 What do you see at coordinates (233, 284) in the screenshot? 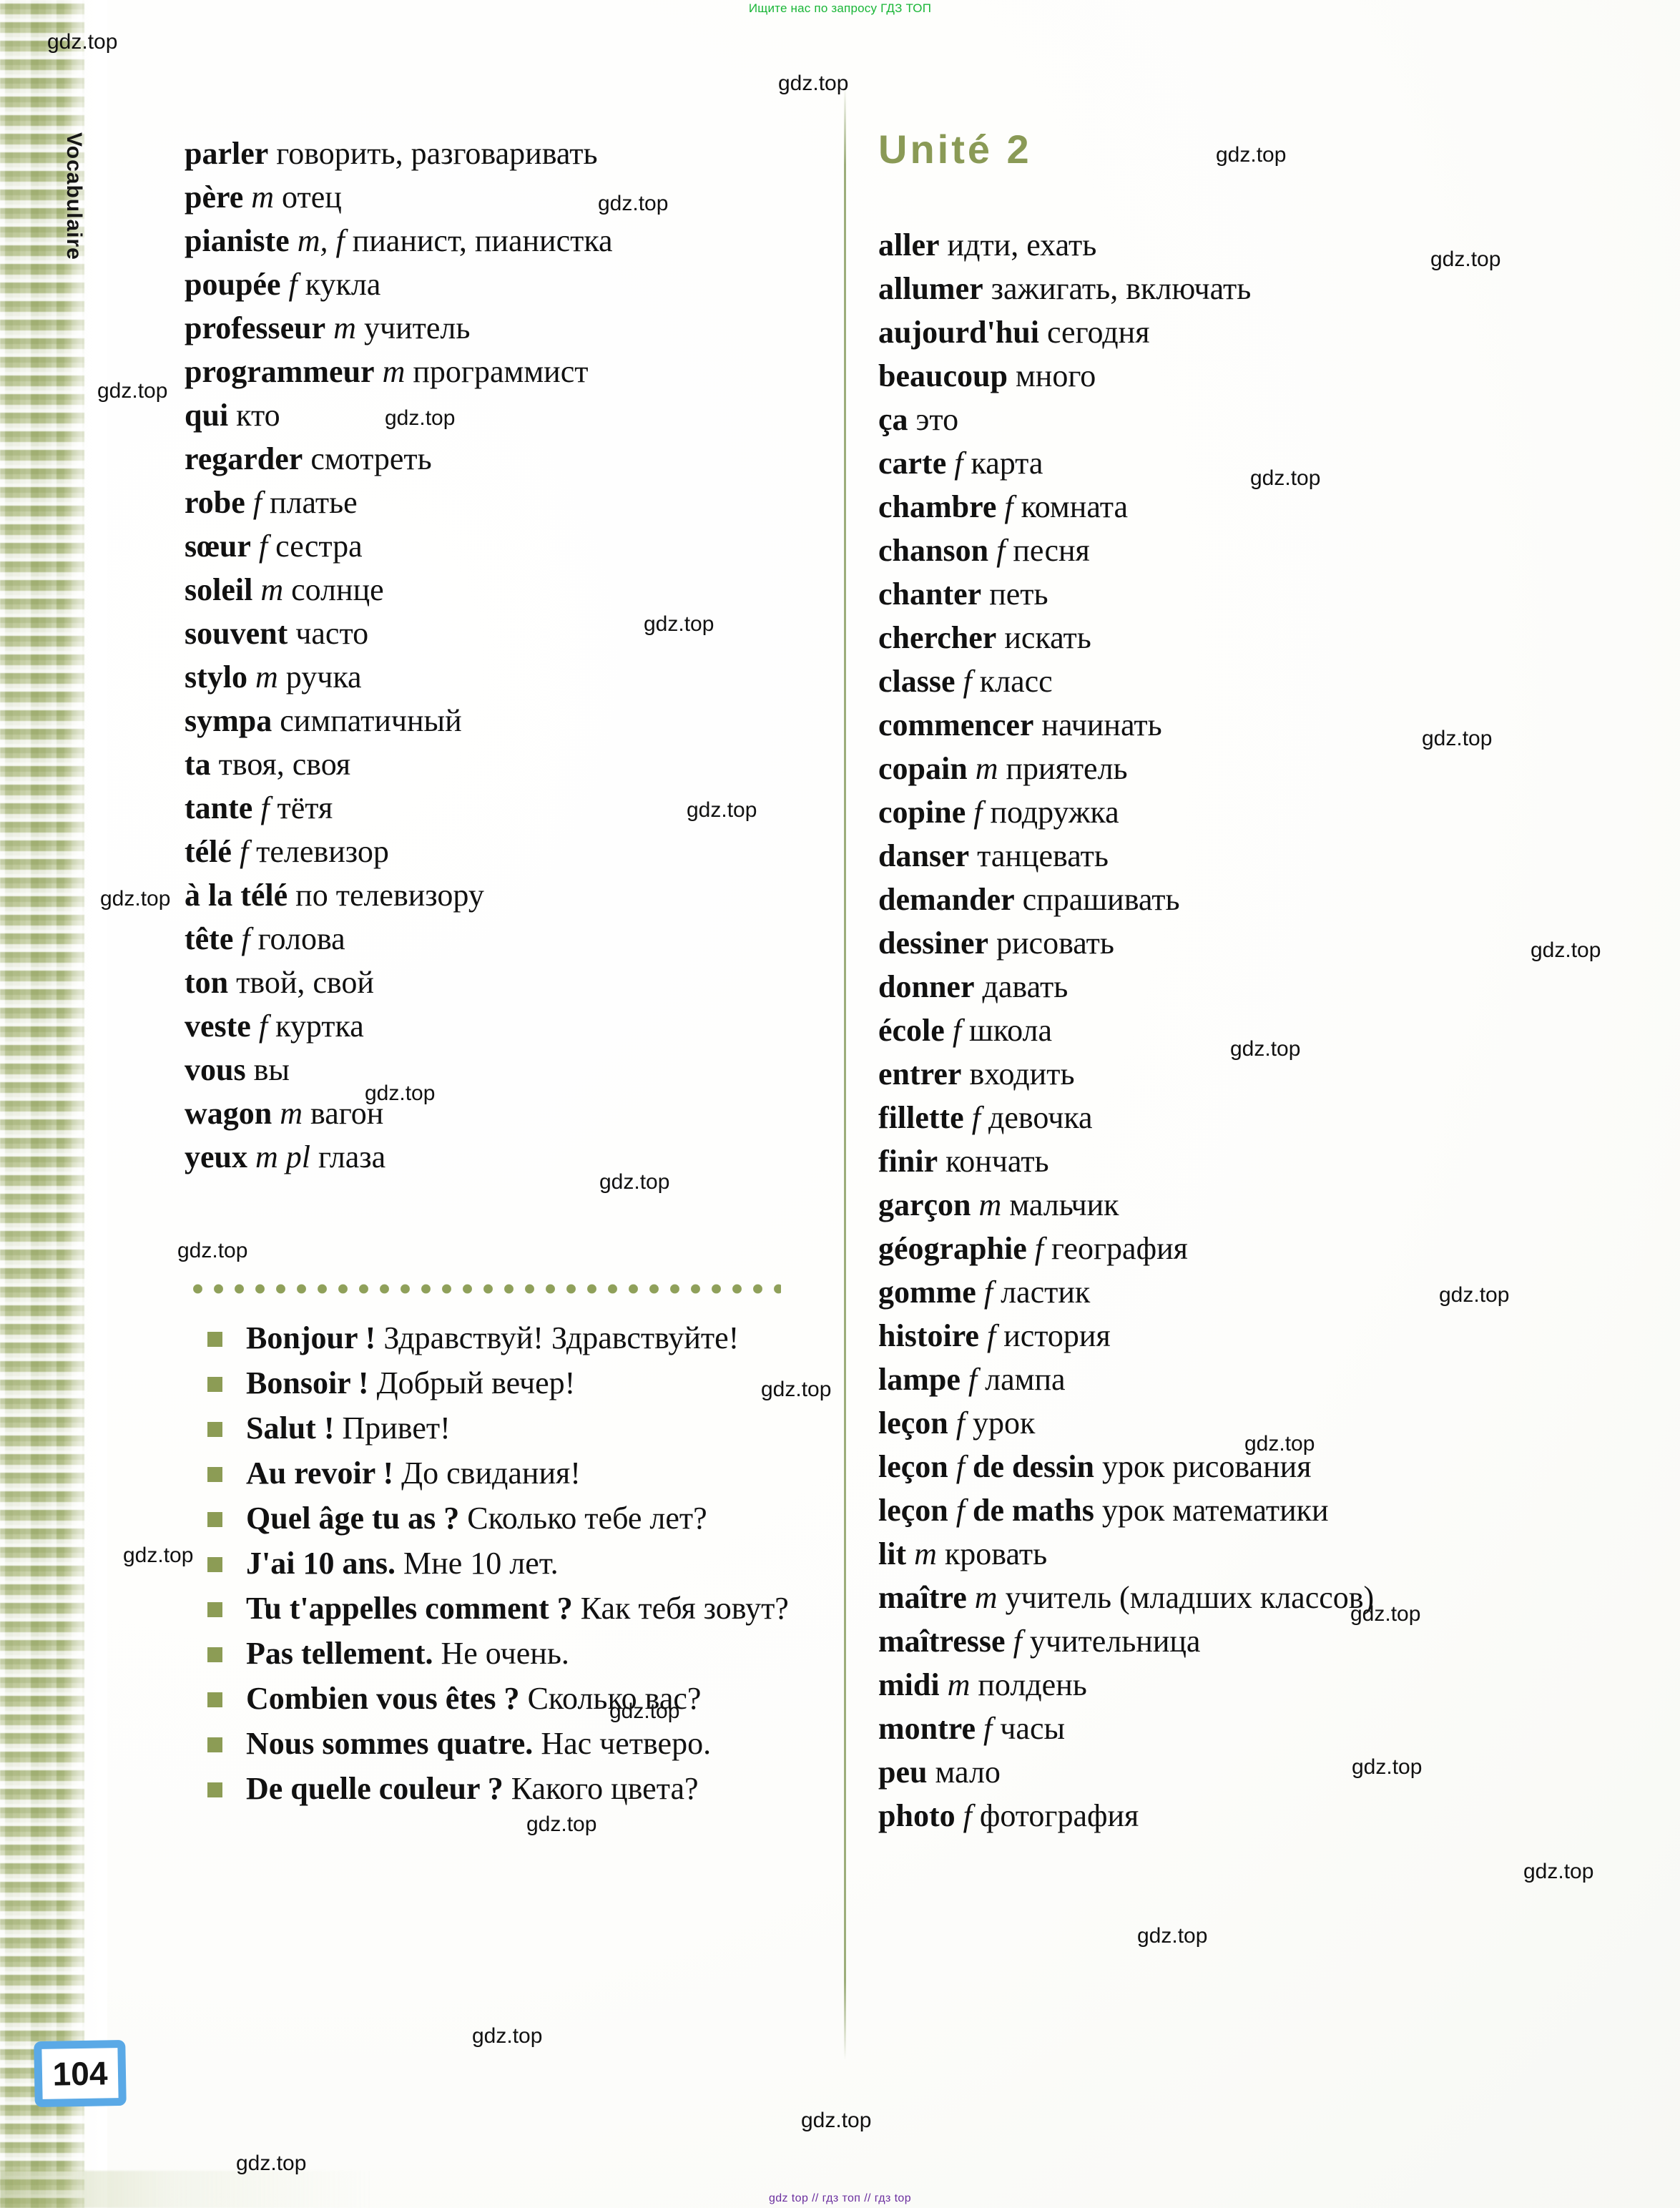
I see `entry-term: poupée` at bounding box center [233, 284].